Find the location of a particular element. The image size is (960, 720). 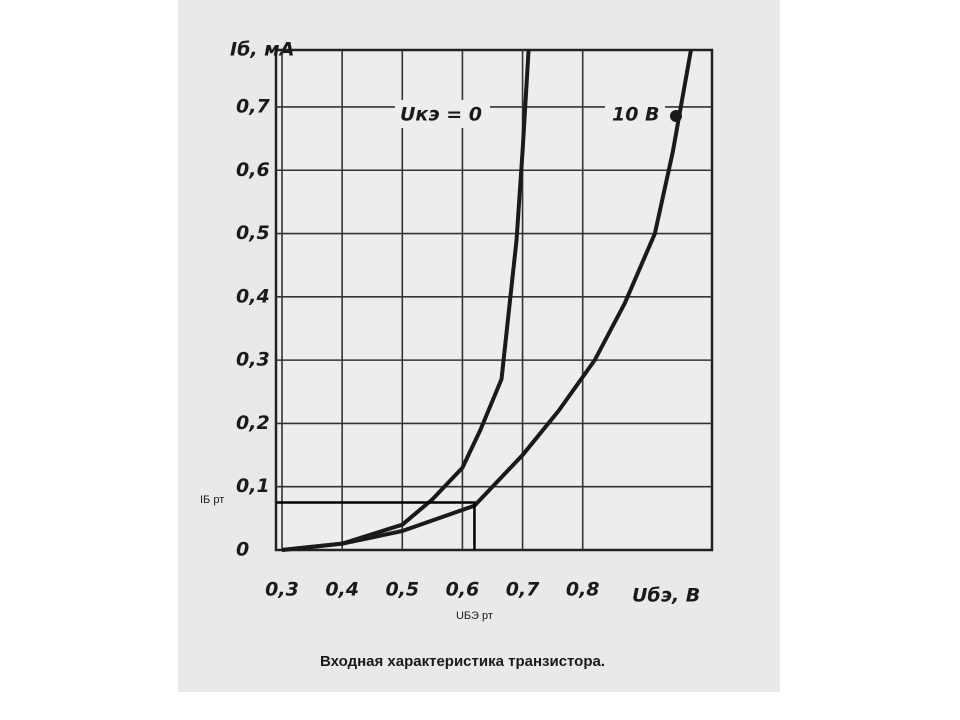

operating-point-lines is located at coordinates (376, 525).